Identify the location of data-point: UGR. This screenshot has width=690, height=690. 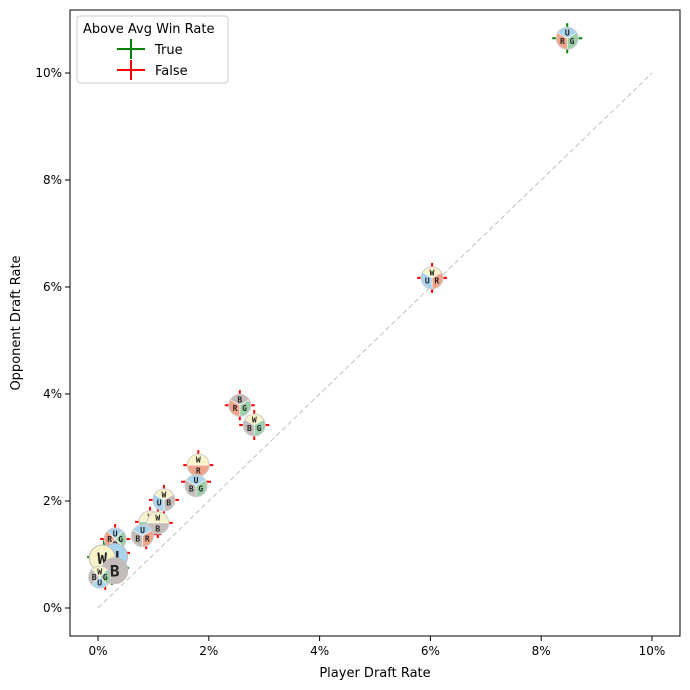
(567, 38).